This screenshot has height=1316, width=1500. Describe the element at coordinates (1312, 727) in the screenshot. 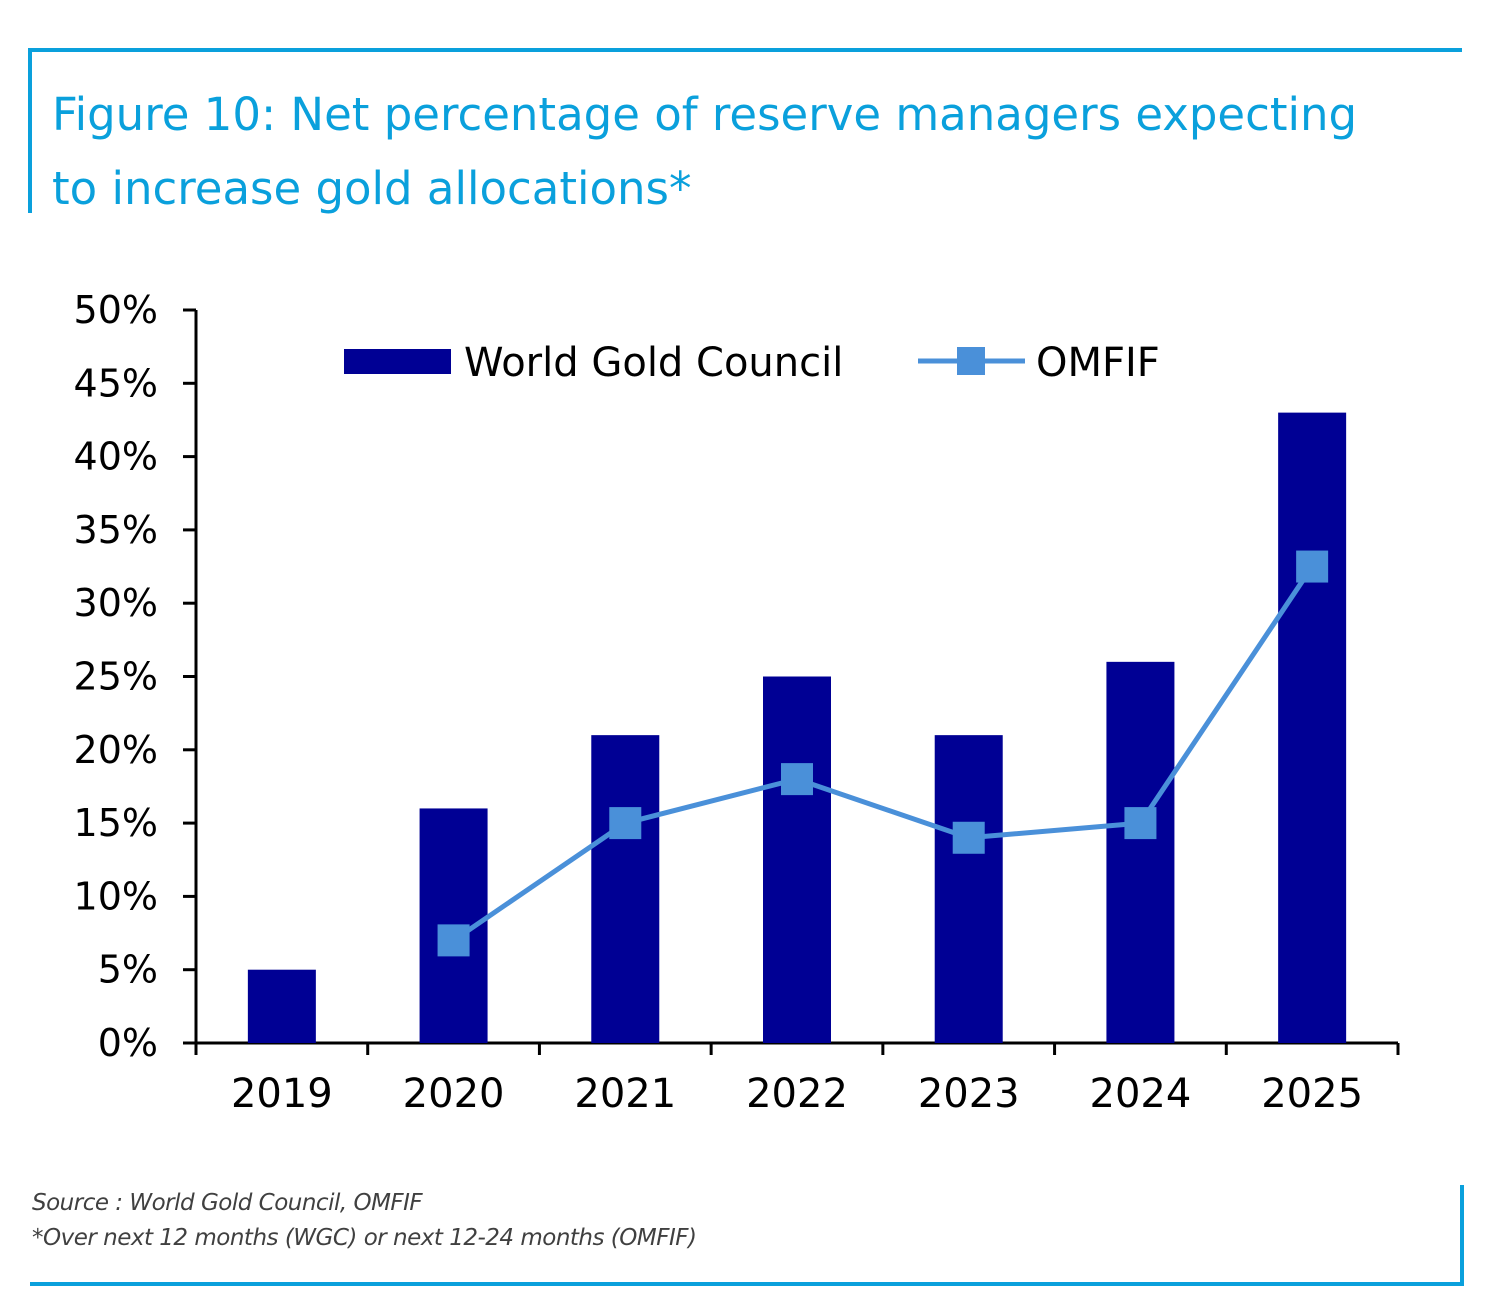

I see `bar-2025` at that location.